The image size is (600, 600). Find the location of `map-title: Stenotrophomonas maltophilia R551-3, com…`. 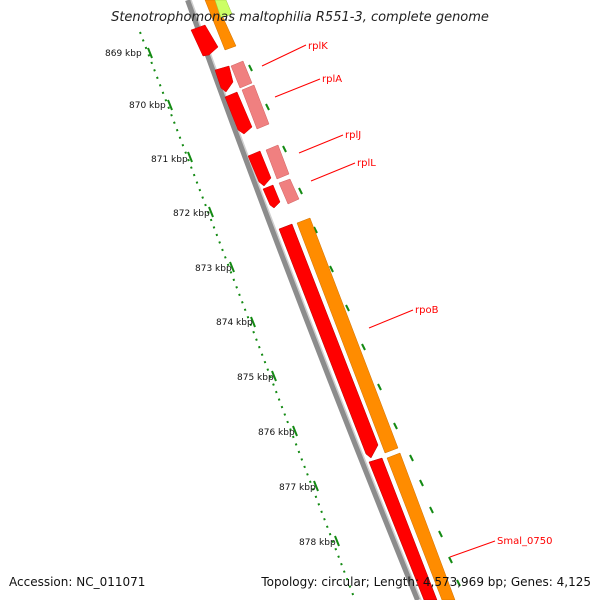

map-title: Stenotrophomonas maltophilia R551-3, com… is located at coordinates (300, 17).